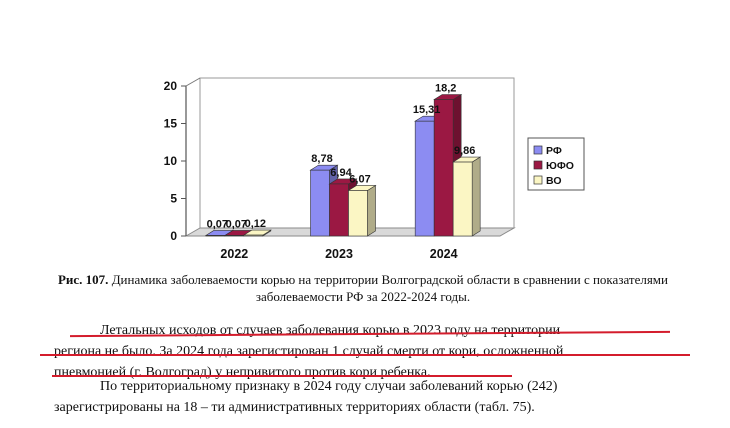  Describe the element at coordinates (83, 279) in the screenshot. I see `figure-caption-label: Рис. 107.` at that location.